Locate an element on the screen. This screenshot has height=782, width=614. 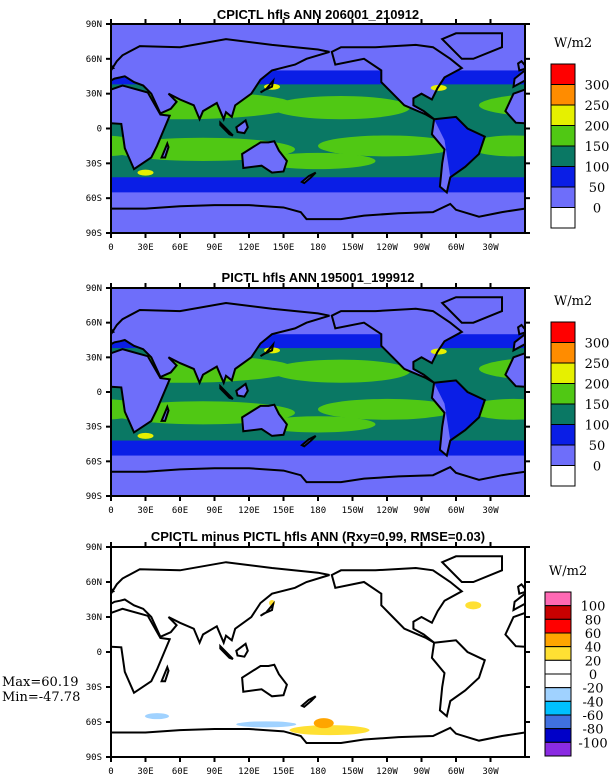
x-tick-label: 180 is located at coordinates (318, 511).